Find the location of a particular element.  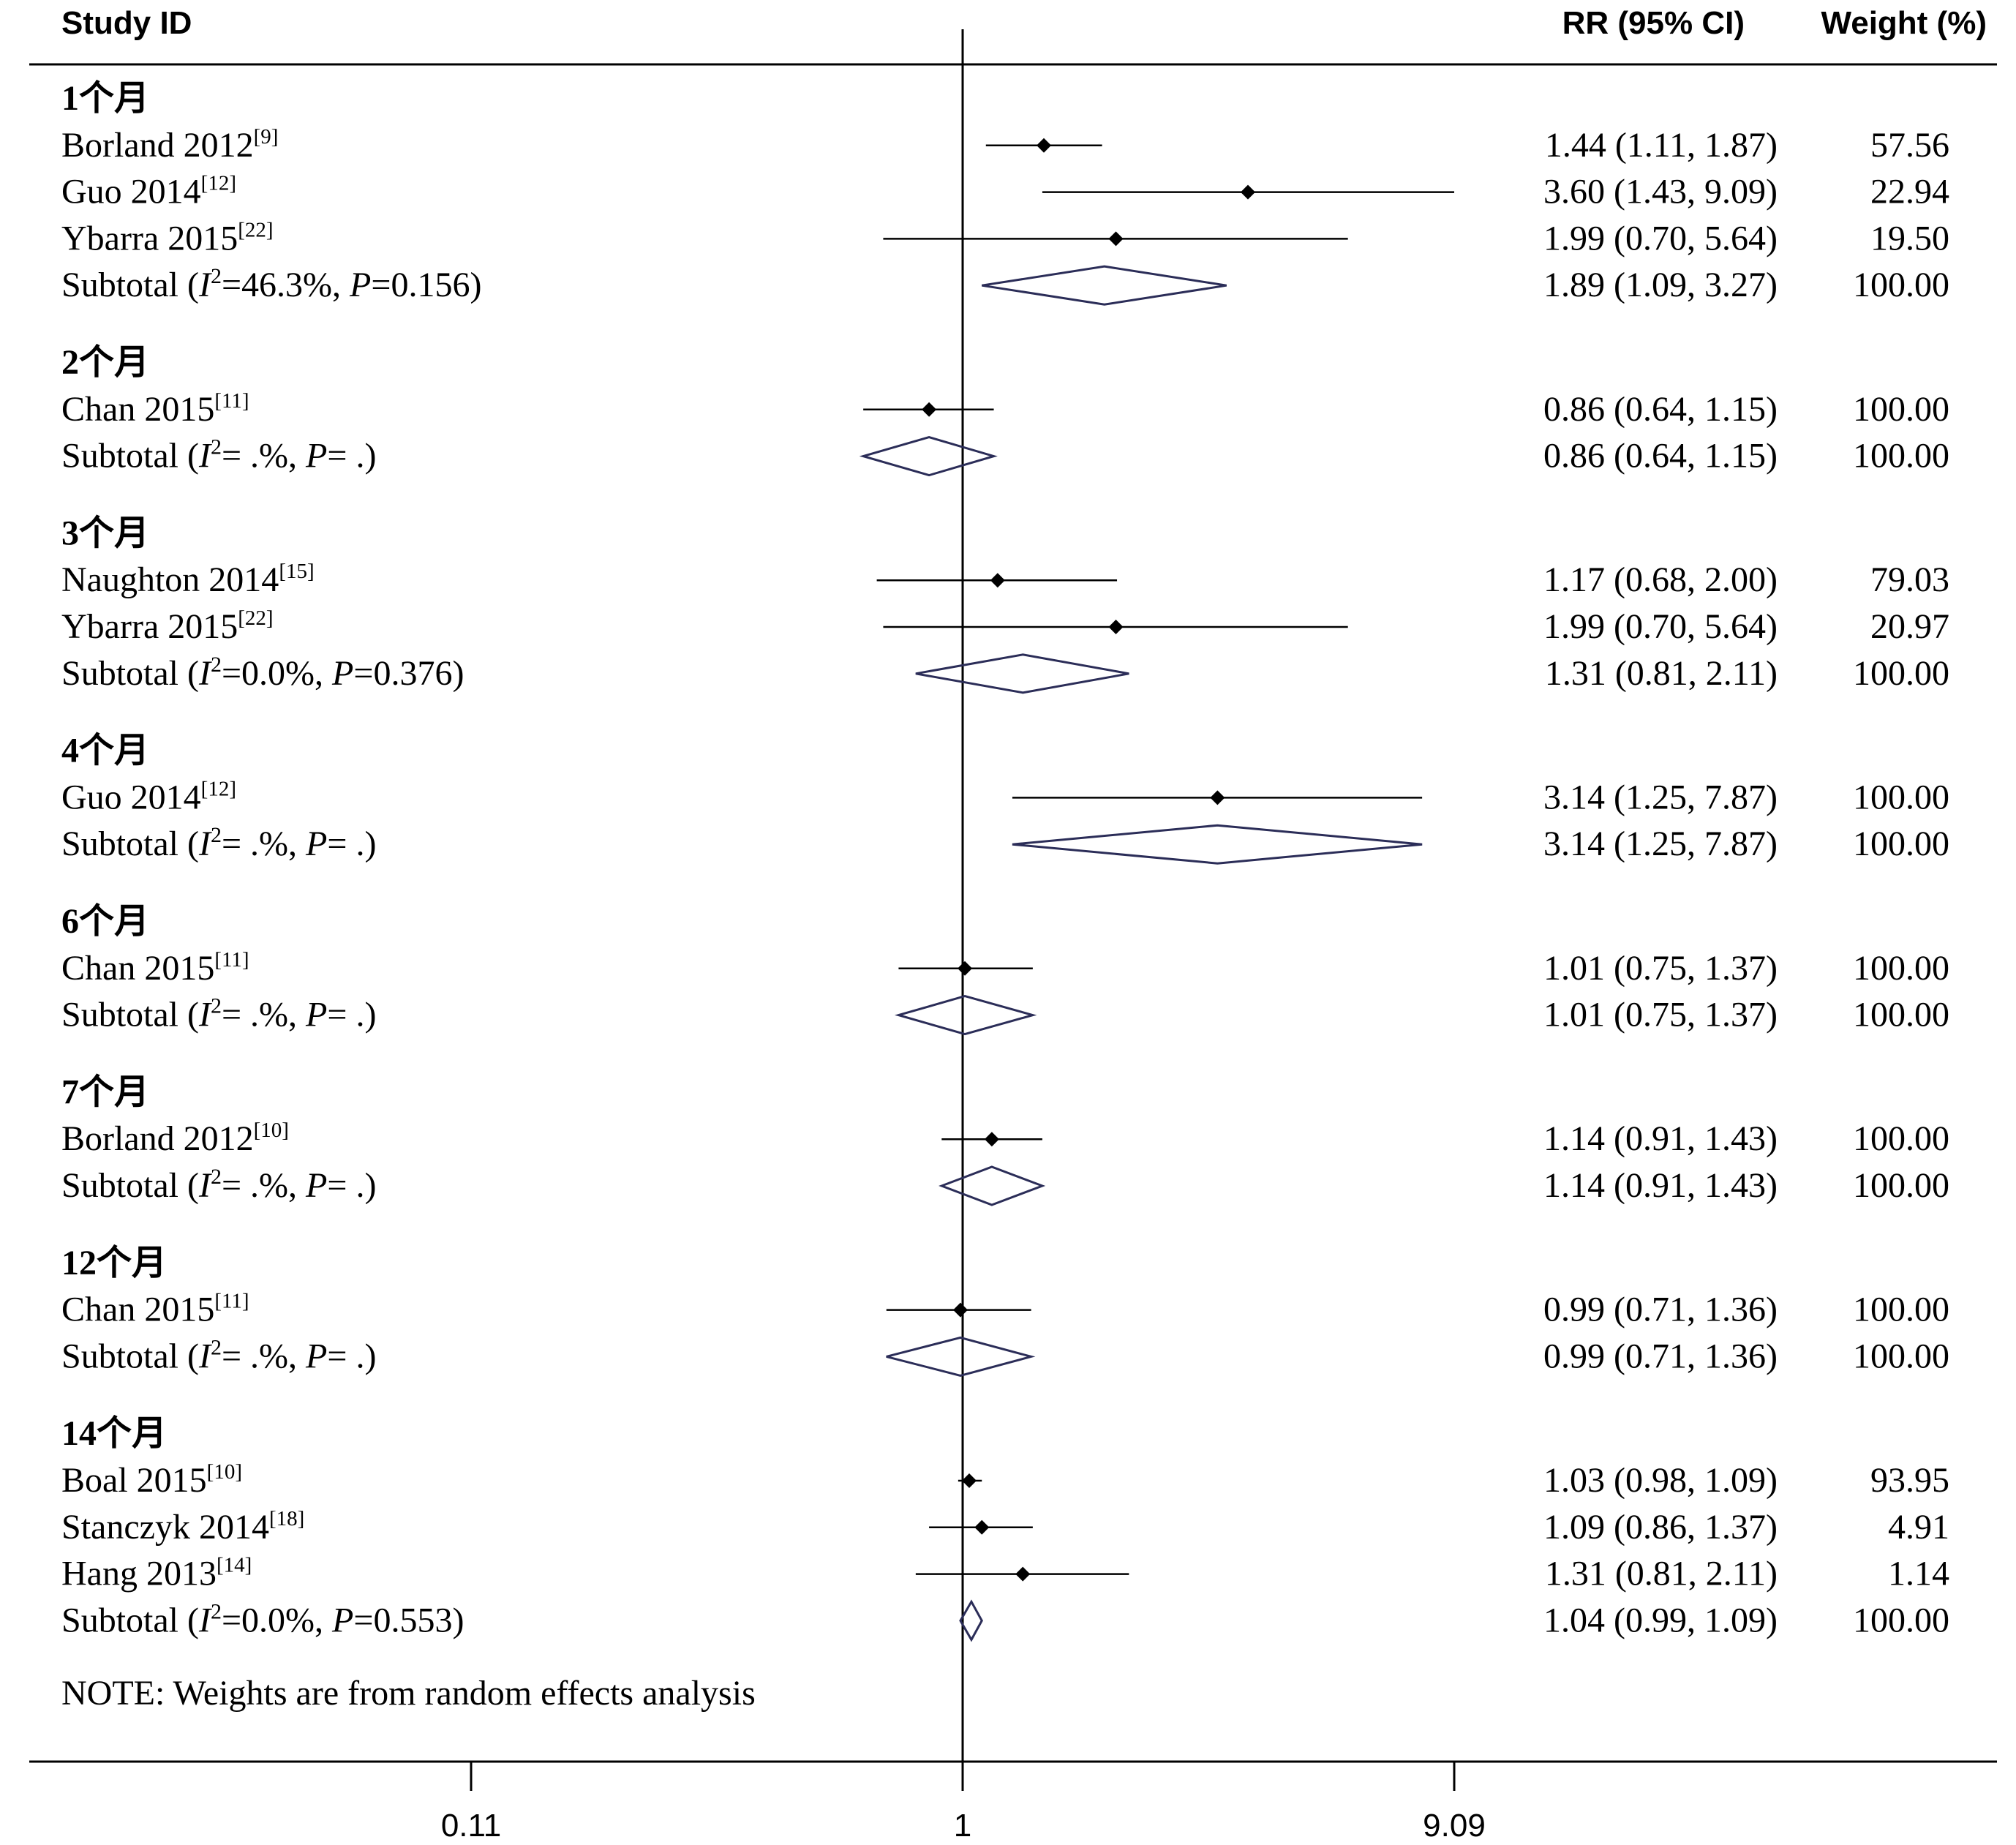

subtotal-rr-ci: 3.14 (1.25, 7.87) is located at coordinates (1660, 843).